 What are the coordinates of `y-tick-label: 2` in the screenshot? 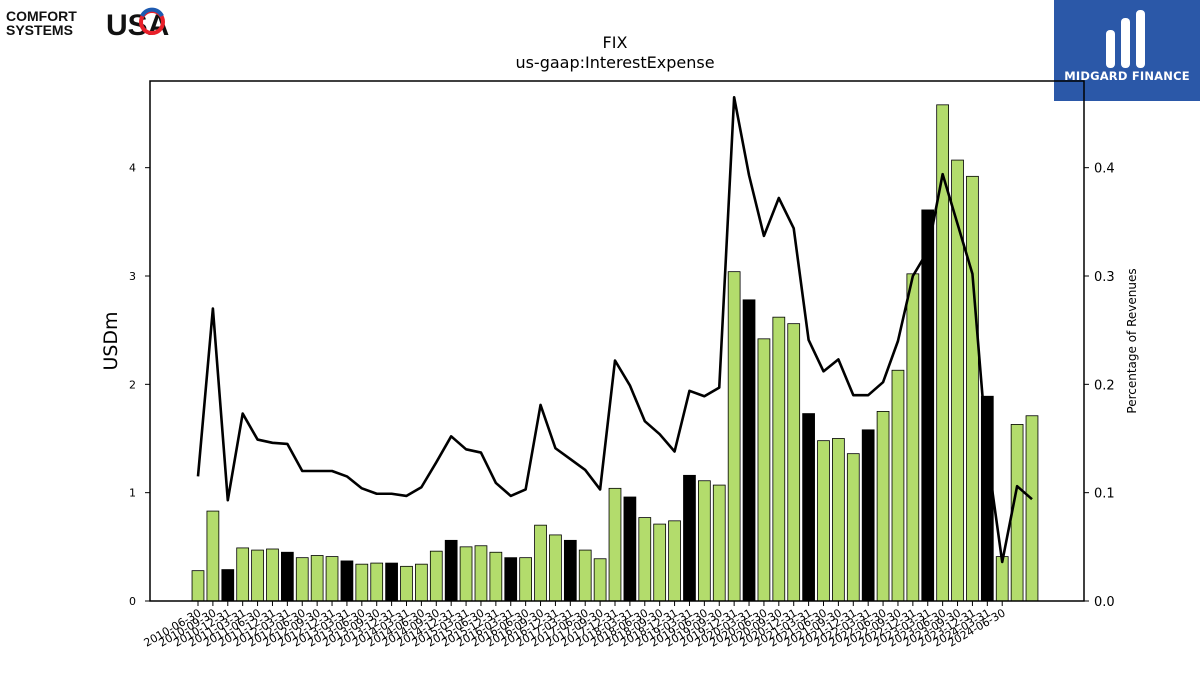 It's located at (132, 384).